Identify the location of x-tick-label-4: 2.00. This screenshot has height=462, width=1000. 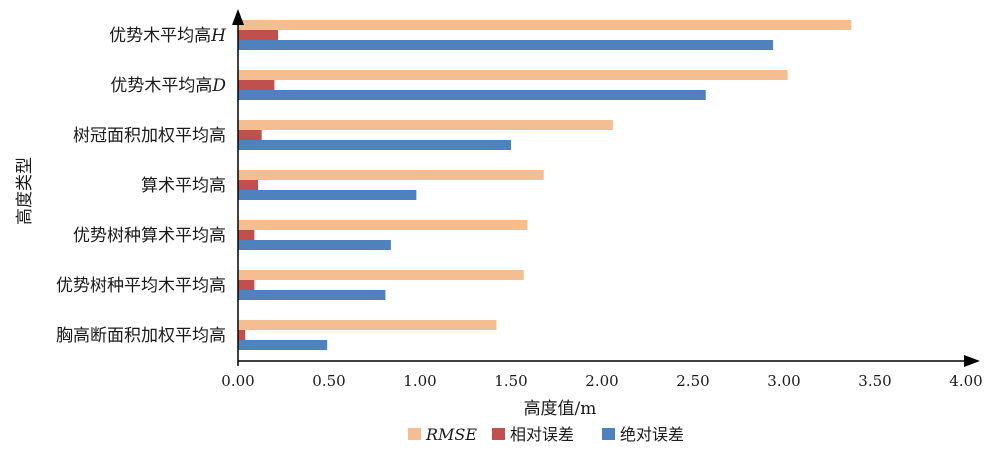
(601, 381).